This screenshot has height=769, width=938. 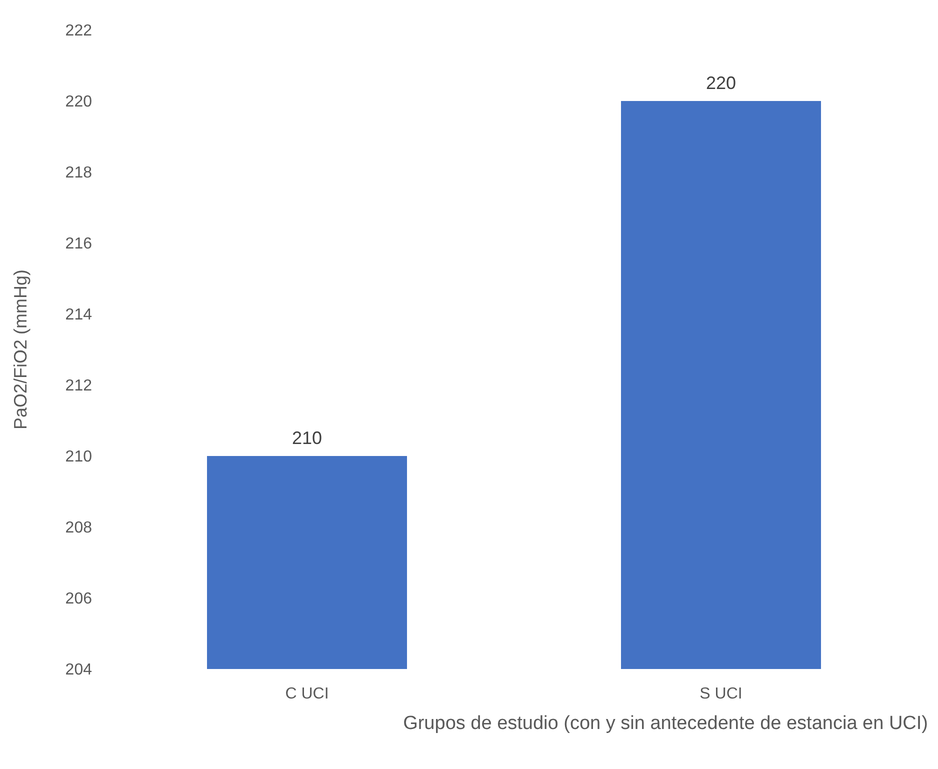 What do you see at coordinates (78, 386) in the screenshot?
I see `y-tick-label: 212` at bounding box center [78, 386].